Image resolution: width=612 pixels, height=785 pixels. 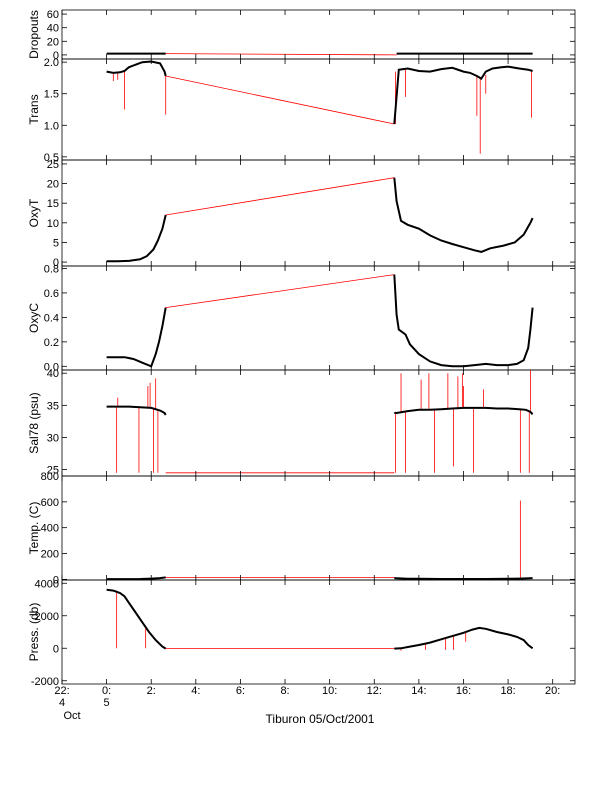 What do you see at coordinates (418, 691) in the screenshot?
I see `x-tick-label: 14:` at bounding box center [418, 691].